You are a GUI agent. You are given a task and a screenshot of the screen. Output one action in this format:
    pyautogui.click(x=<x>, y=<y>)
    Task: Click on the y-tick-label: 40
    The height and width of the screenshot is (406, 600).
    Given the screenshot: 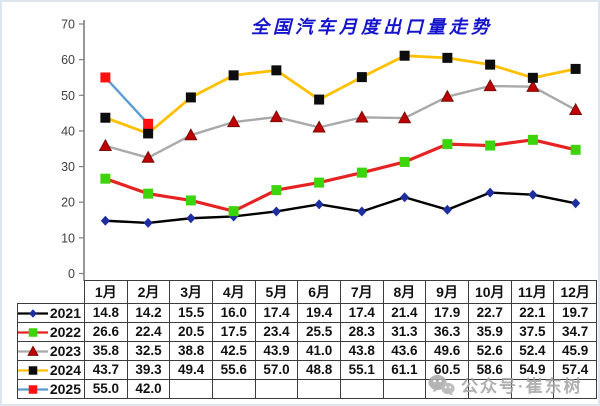 What is the action you would take?
    pyautogui.click(x=68, y=131)
    